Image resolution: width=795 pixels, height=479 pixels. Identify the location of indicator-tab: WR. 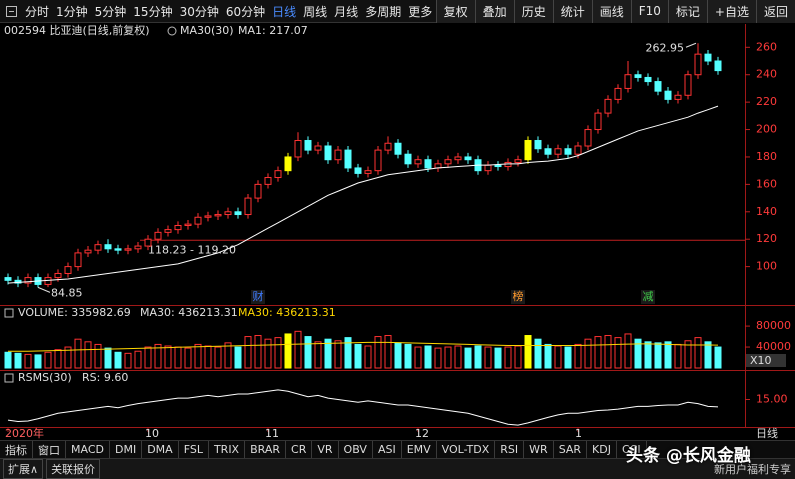
(539, 449).